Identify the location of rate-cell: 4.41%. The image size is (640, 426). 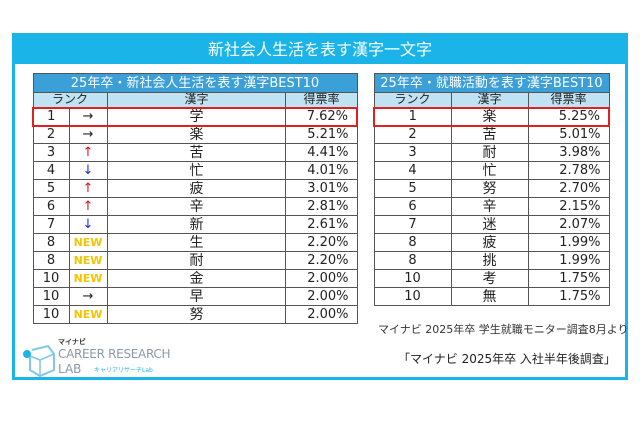
(321, 152).